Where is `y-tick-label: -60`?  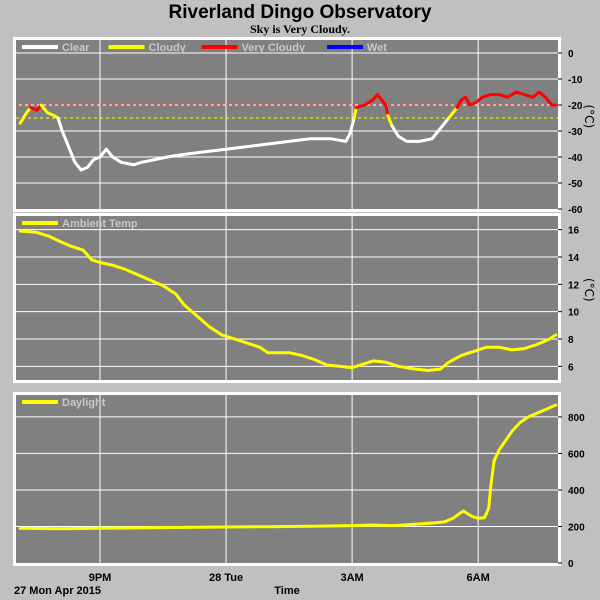
y-tick-label: -60 is located at coordinates (575, 210).